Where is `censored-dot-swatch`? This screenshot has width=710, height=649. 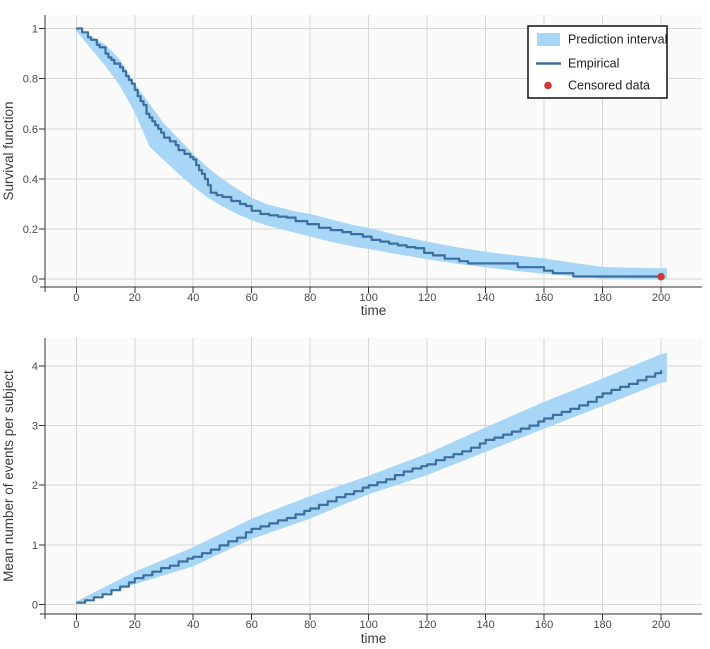
censored-dot-swatch is located at coordinates (548, 85).